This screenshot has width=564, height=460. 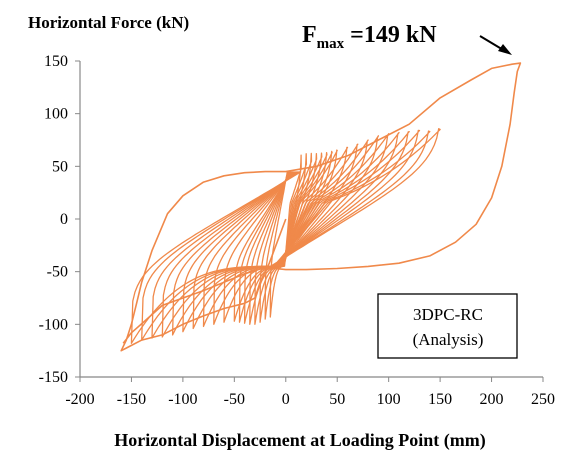 What do you see at coordinates (131, 399) in the screenshot?
I see `x-tick-label: -150` at bounding box center [131, 399].